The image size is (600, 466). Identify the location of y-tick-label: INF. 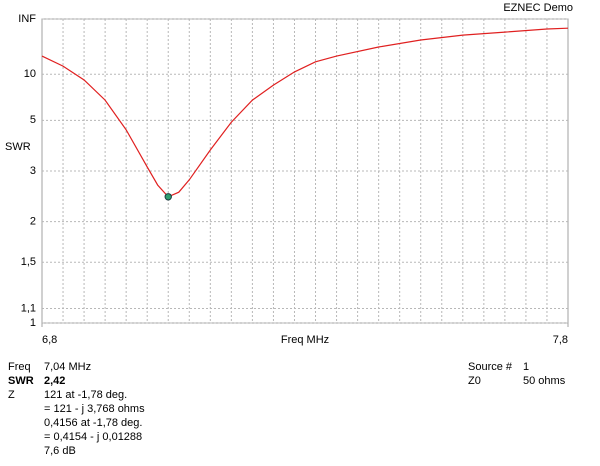
(27, 19).